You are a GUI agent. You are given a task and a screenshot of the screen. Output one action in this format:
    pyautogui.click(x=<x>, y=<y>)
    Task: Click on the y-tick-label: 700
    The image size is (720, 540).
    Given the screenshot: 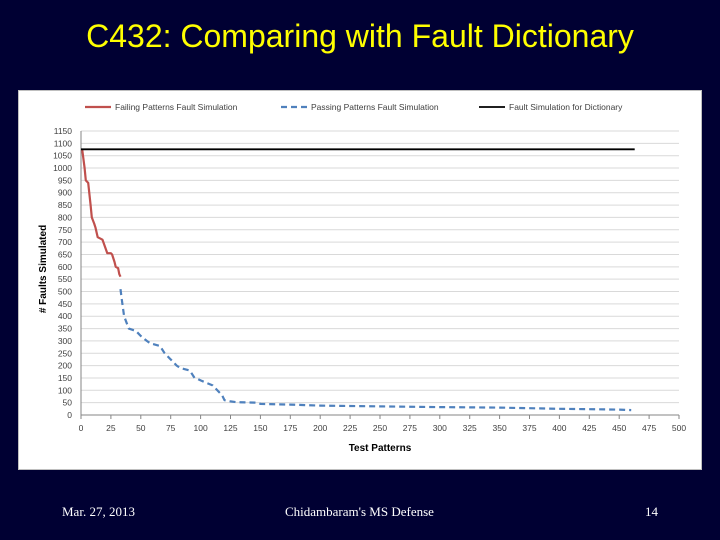 What is the action you would take?
    pyautogui.click(x=65, y=242)
    